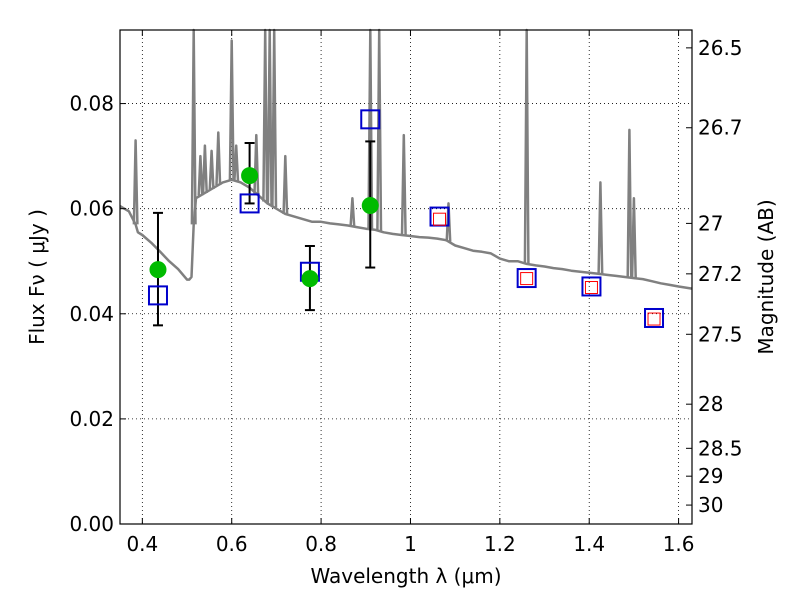 The height and width of the screenshot is (600, 800). Describe the element at coordinates (710, 404) in the screenshot. I see `right-tick-label: 28` at that location.